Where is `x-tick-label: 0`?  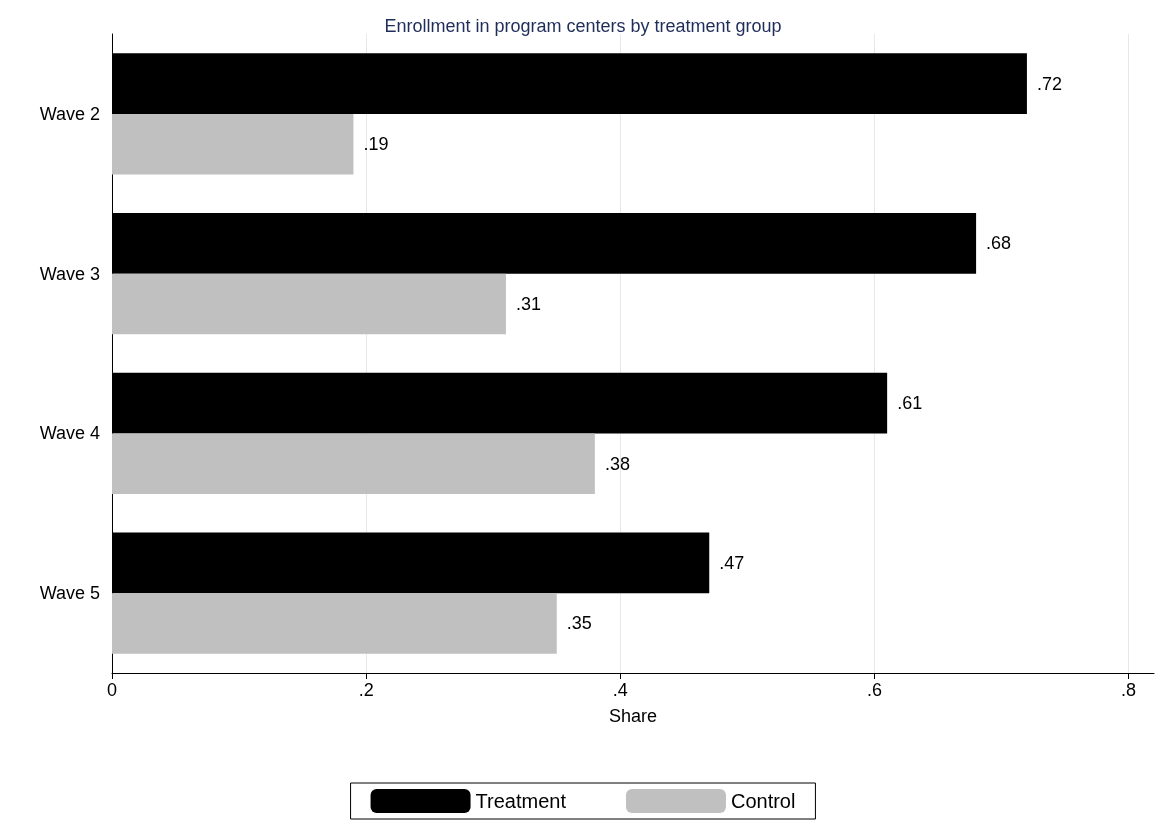 x-tick-label: 0 is located at coordinates (112, 690).